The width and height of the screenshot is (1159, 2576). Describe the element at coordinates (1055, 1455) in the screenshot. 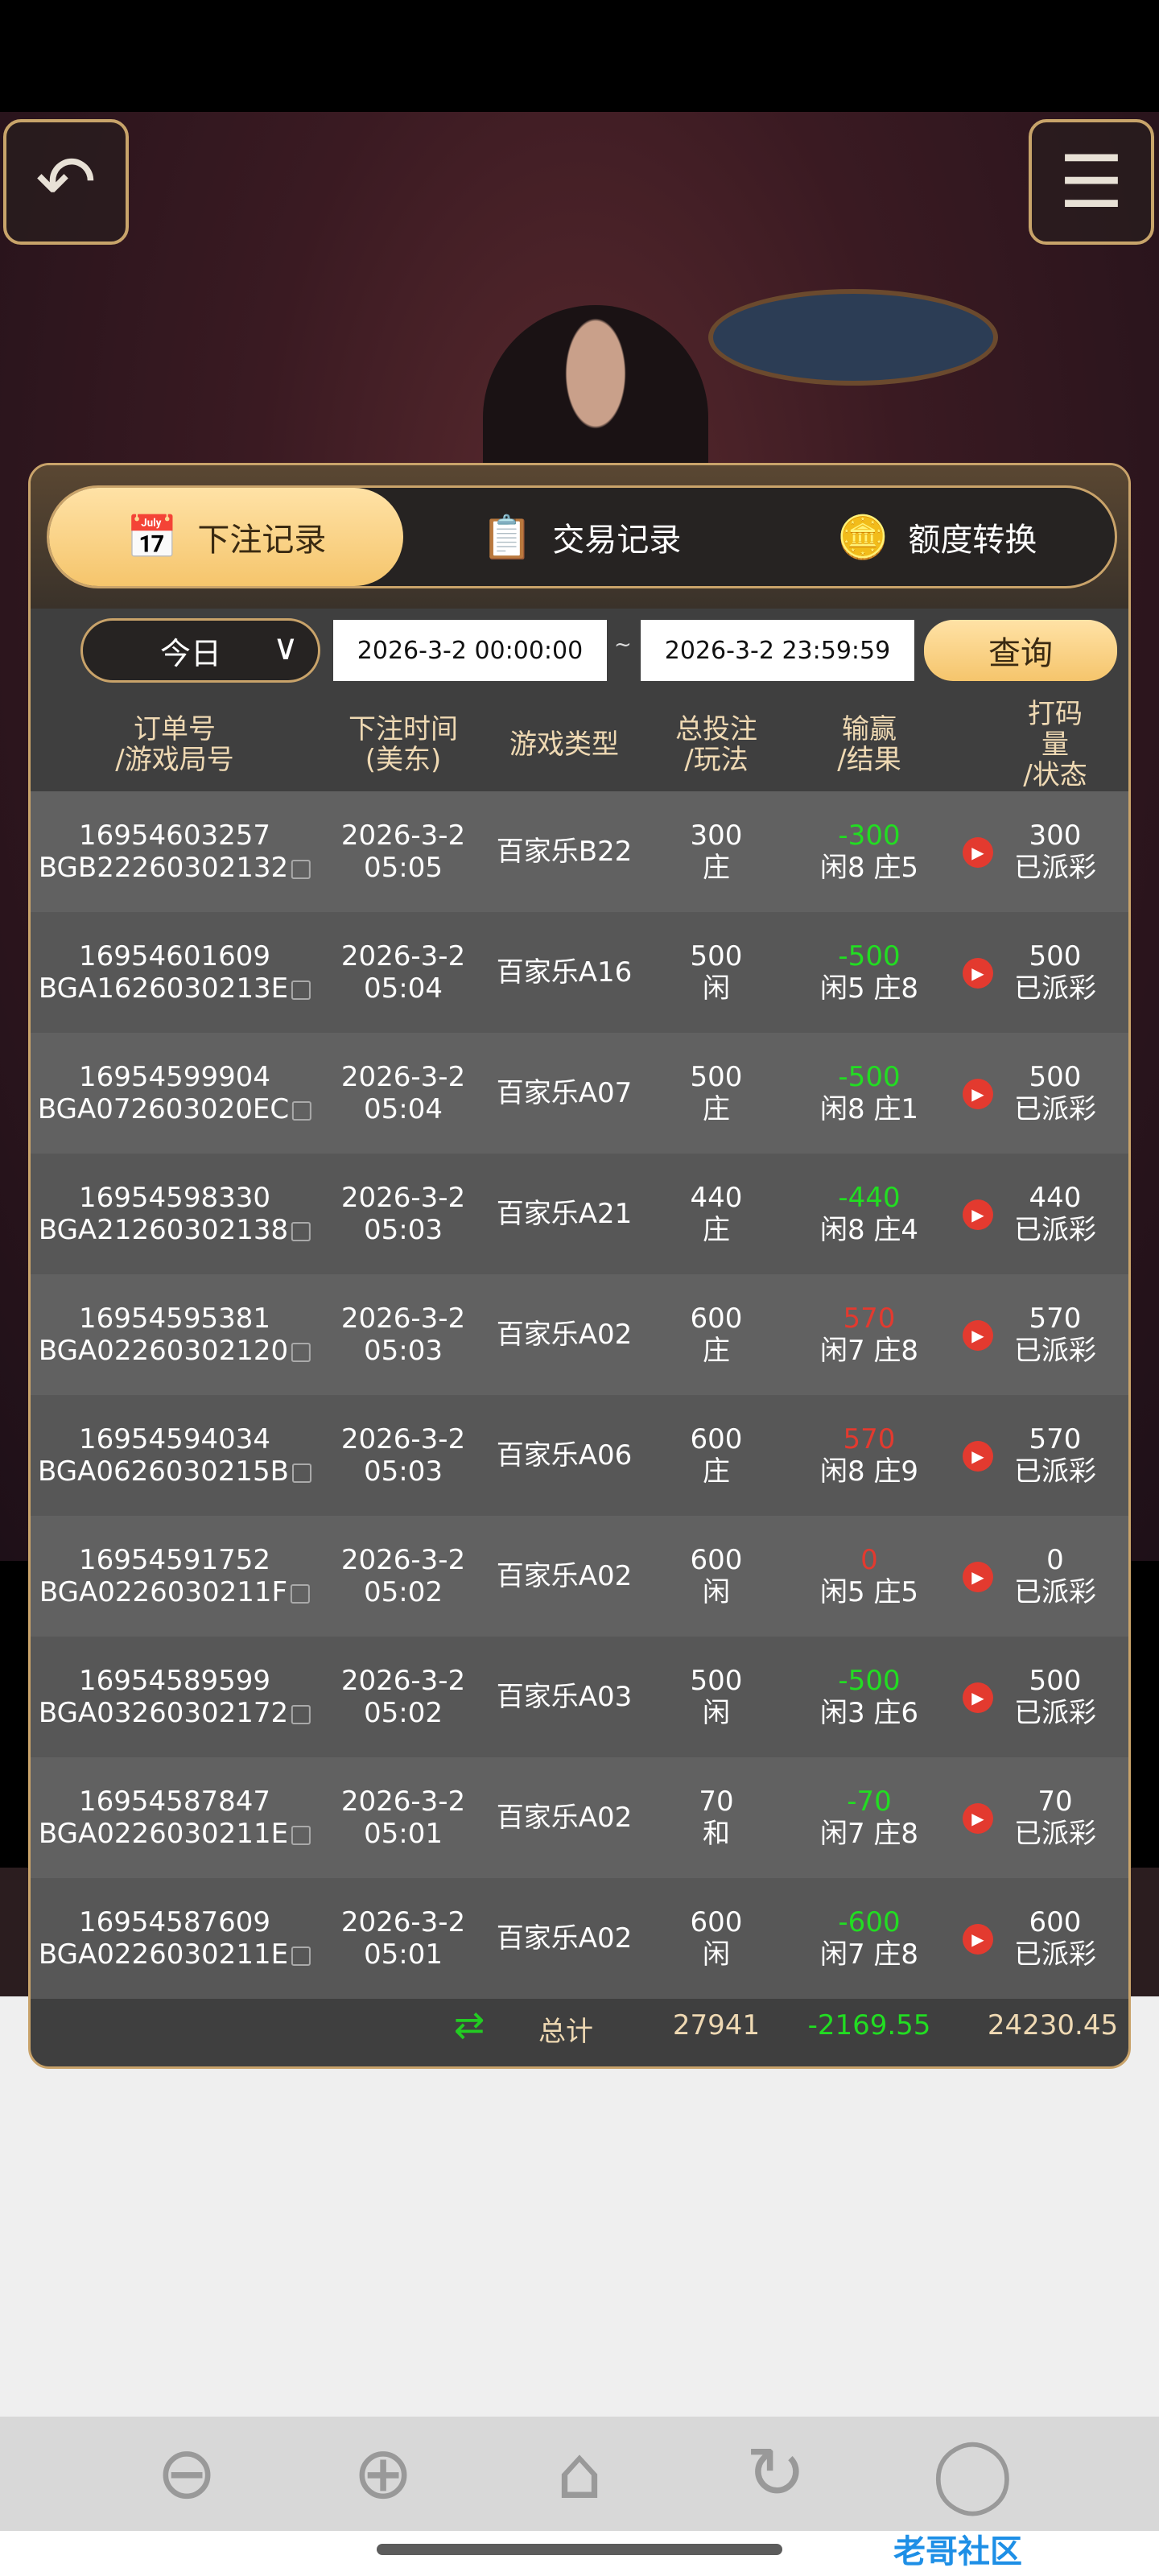

I see `cell-code: 570 已派彩` at that location.